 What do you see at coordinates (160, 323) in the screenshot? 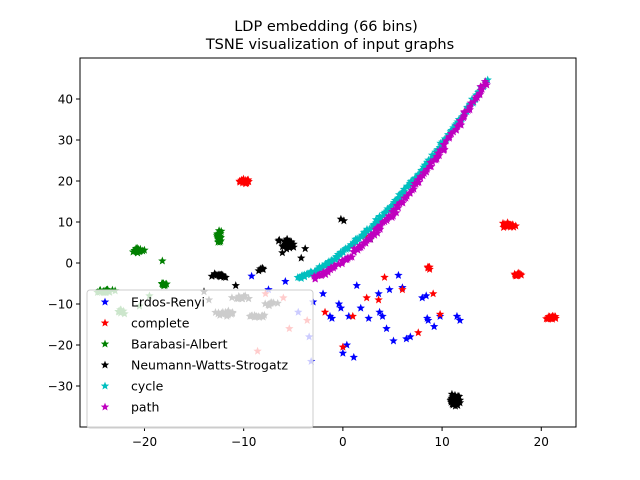
I see `legend-label: complete` at bounding box center [160, 323].